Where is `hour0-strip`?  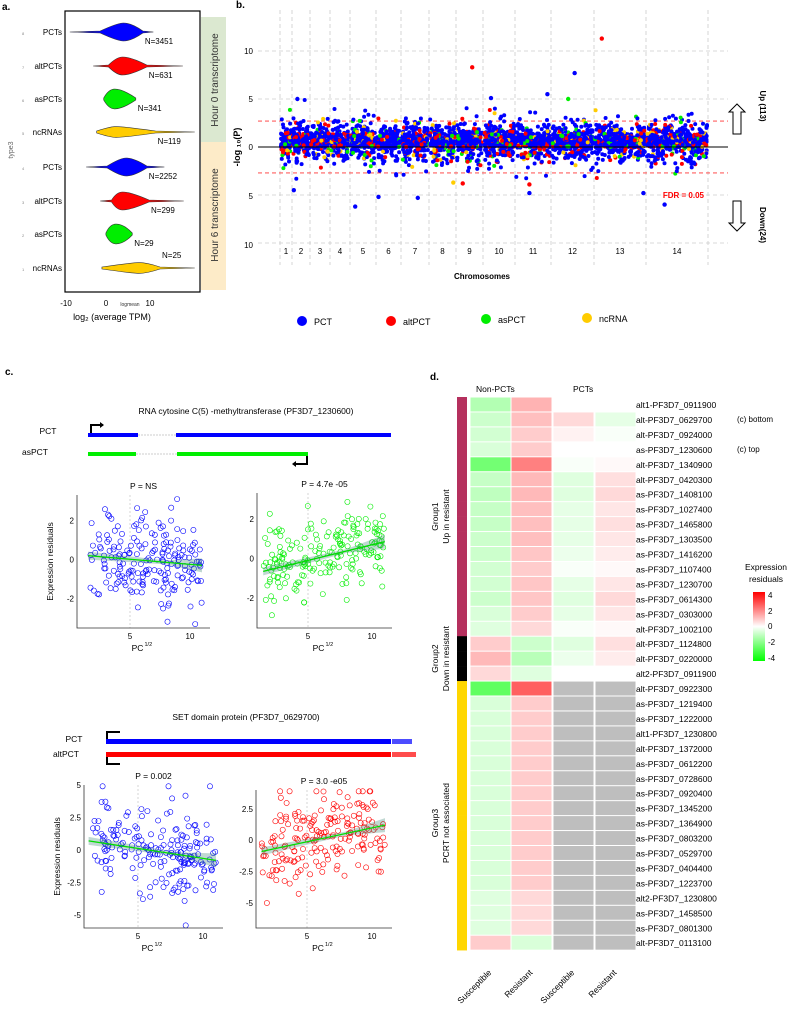 hour0-strip is located at coordinates (213, 79).